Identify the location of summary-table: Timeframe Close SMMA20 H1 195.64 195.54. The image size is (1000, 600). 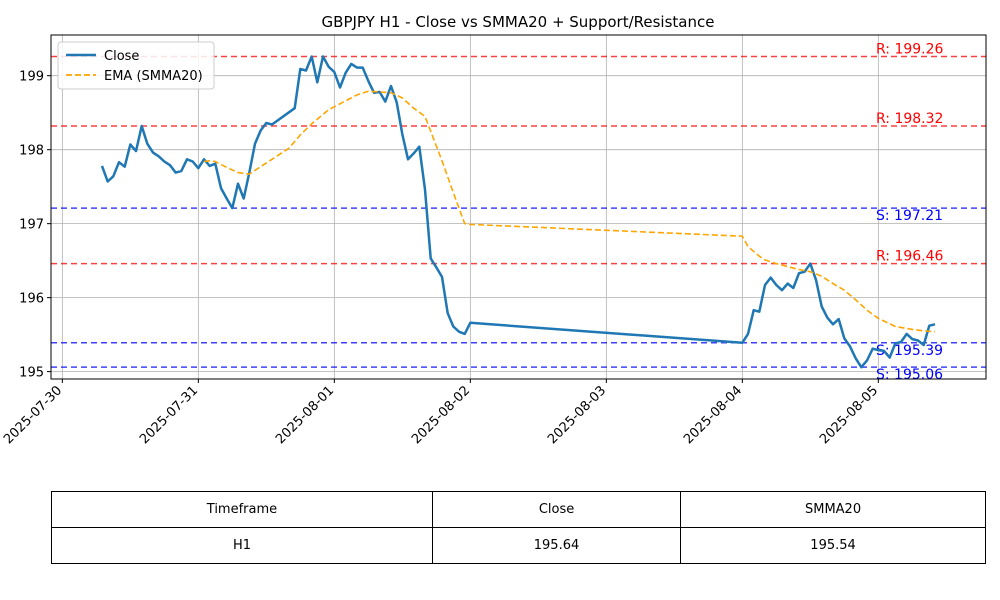
(518, 527).